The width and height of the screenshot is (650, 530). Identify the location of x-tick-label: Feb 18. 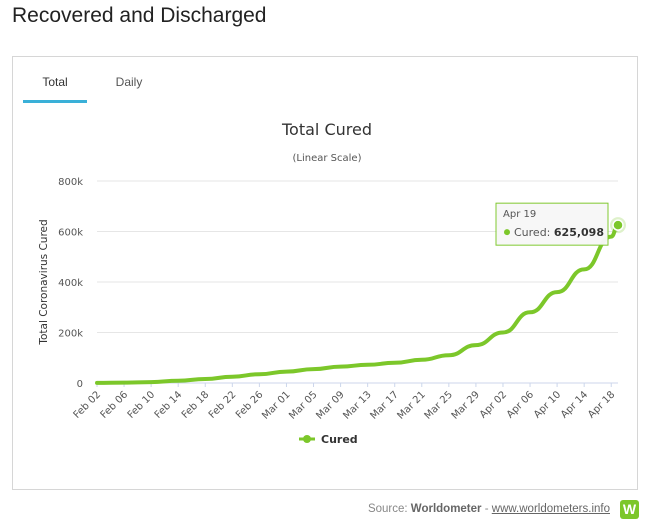
(196, 405).